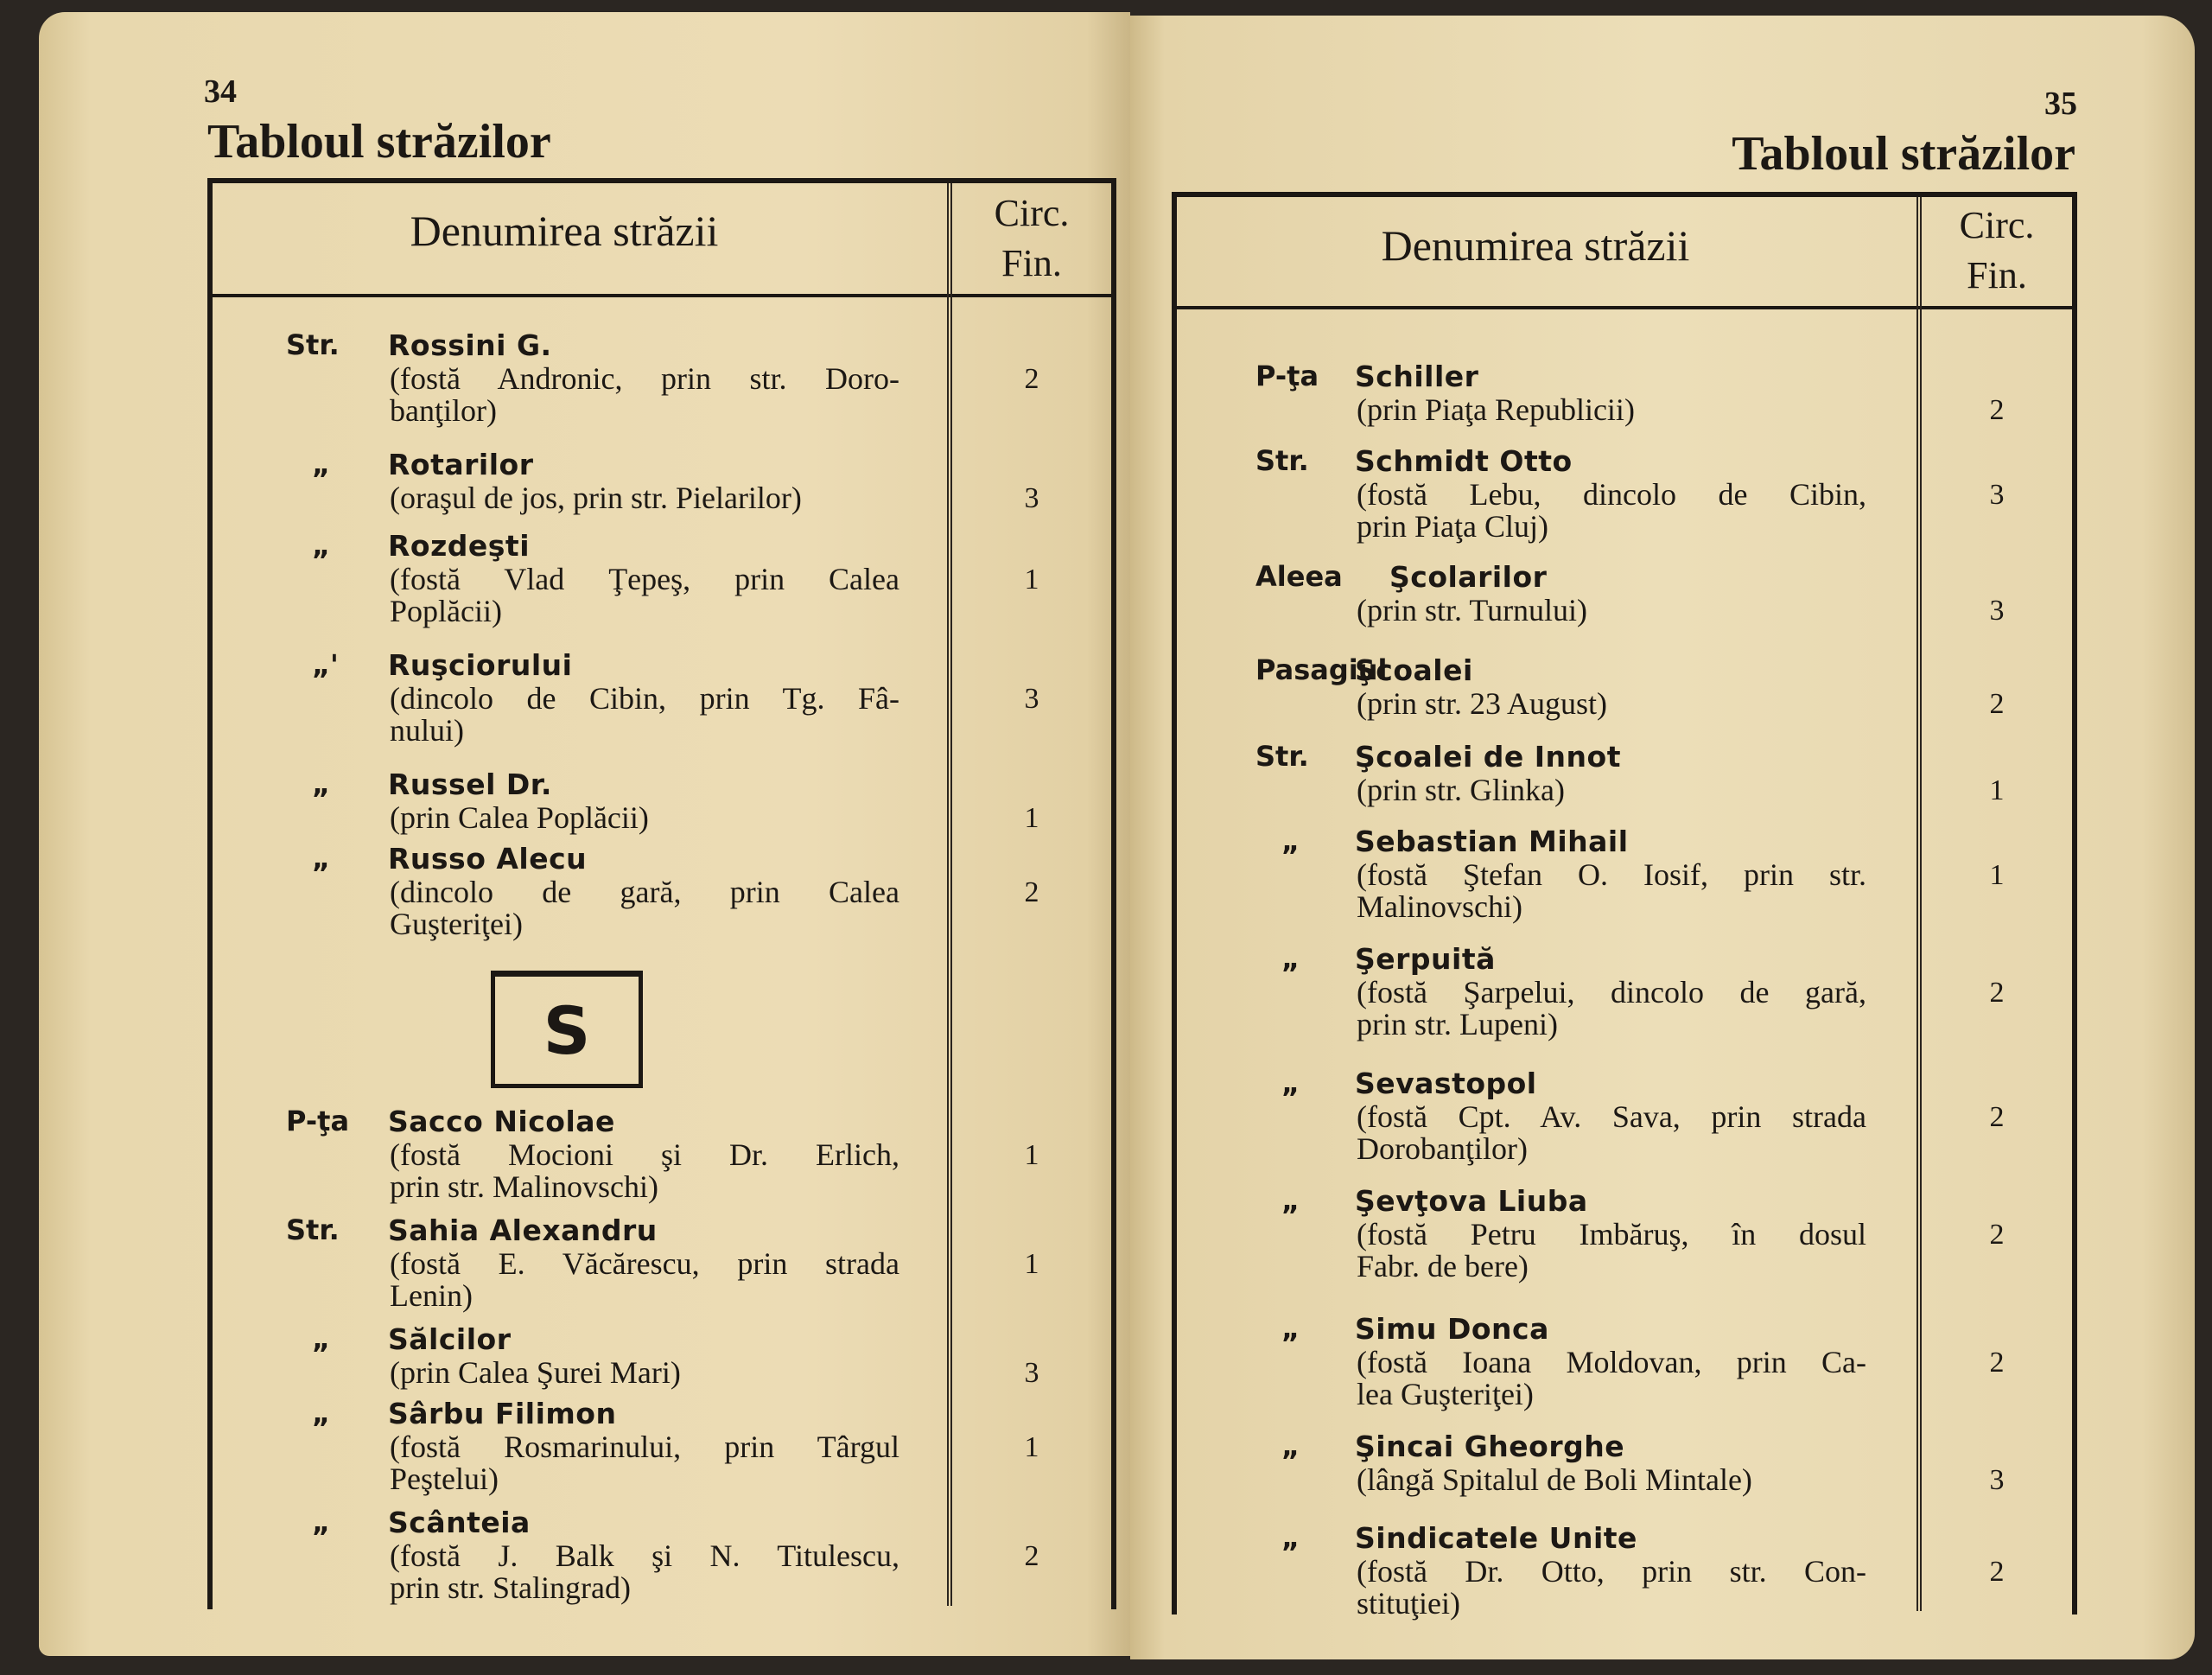 The image size is (2212, 1675). What do you see at coordinates (644, 378) in the screenshot?
I see `description-line: (fostă Andronic, prin str. Doro-` at bounding box center [644, 378].